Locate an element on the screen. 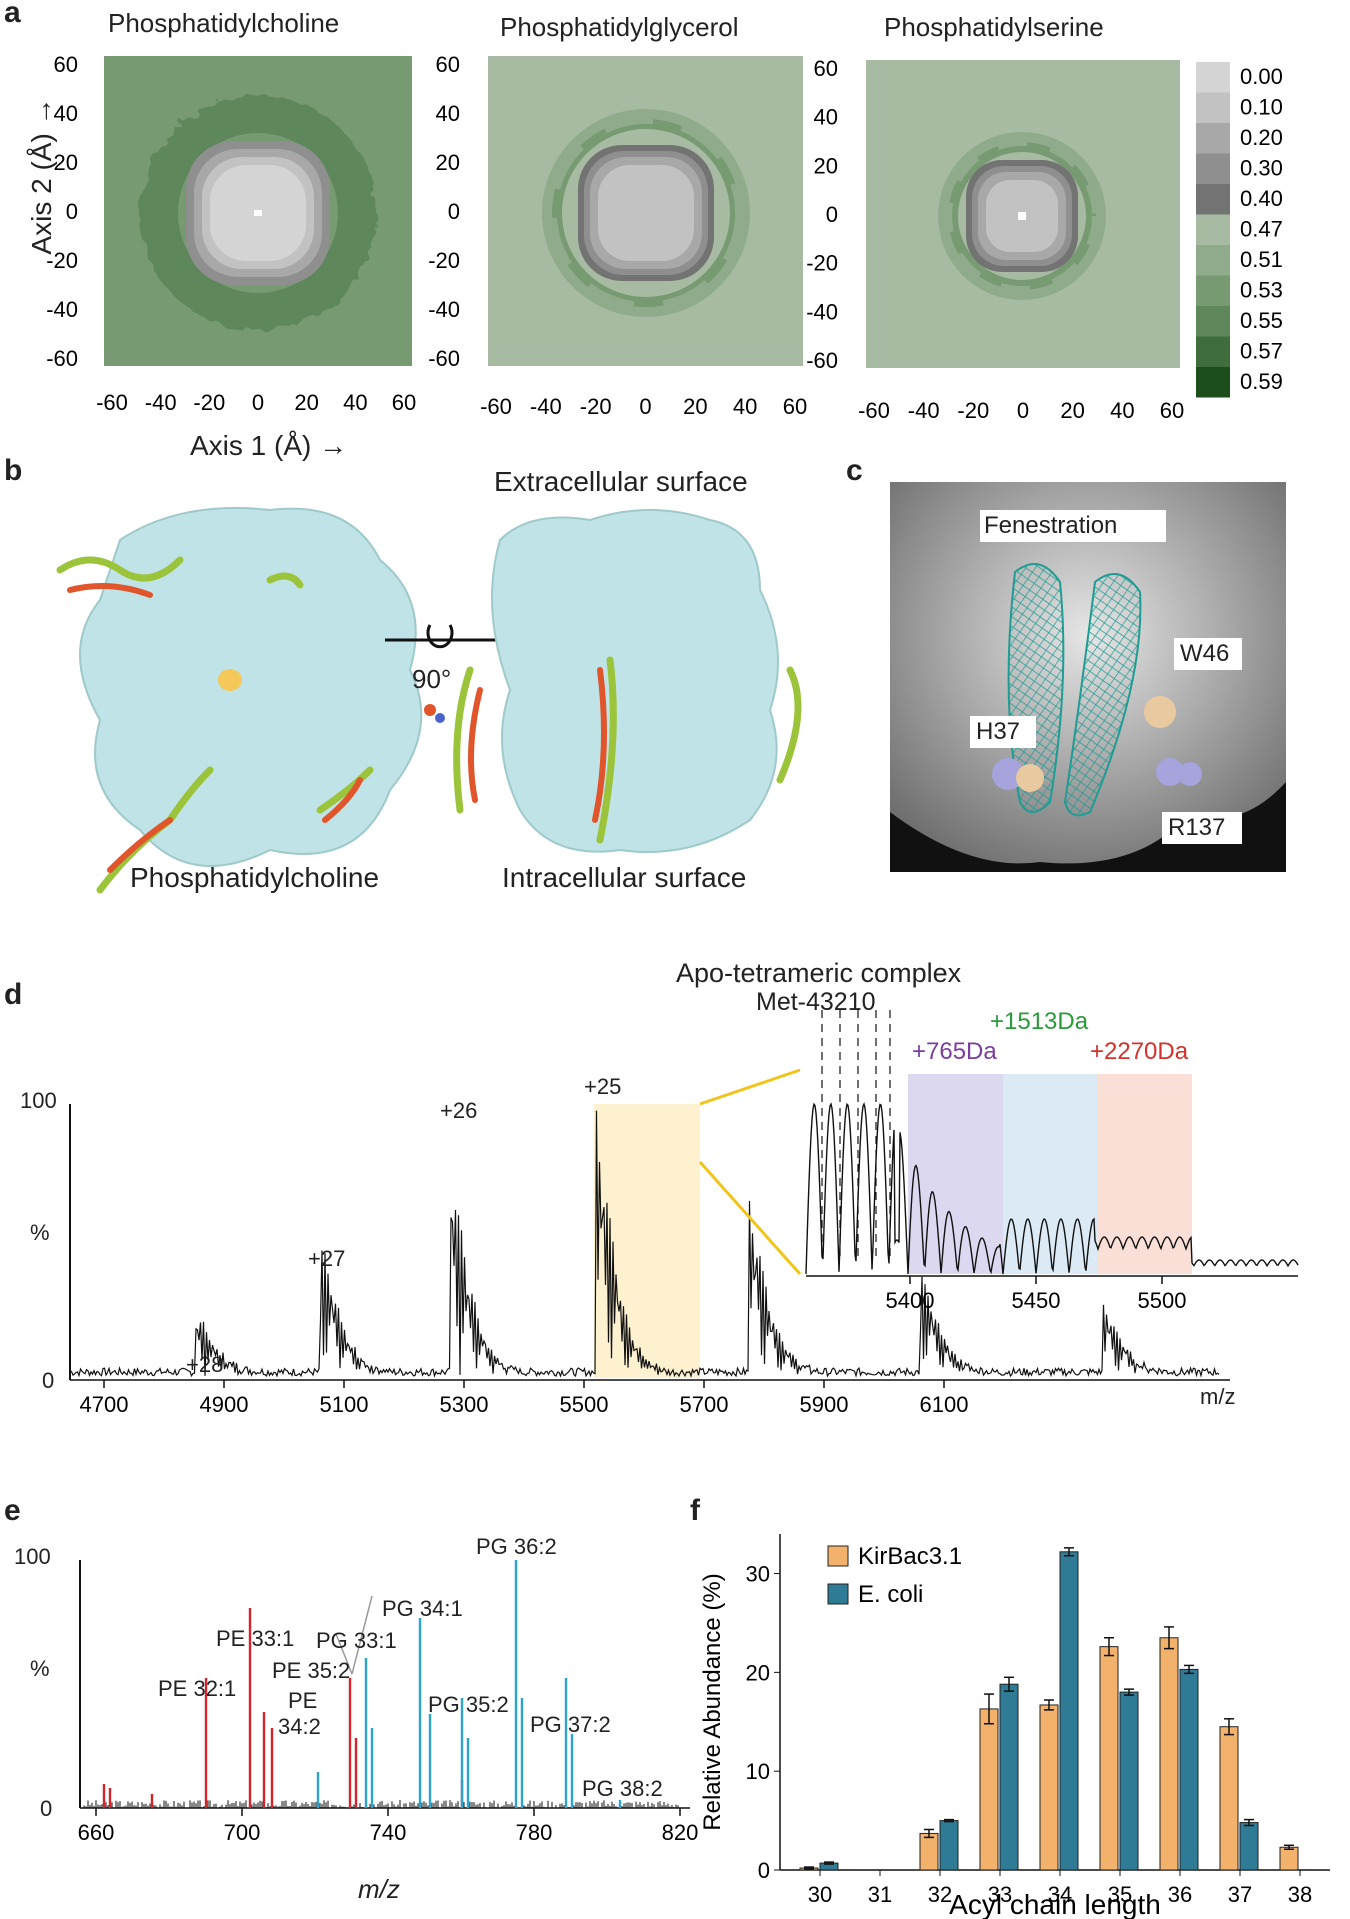 This screenshot has height=1919, width=1350. fenestration-image is located at coordinates (1088, 677).